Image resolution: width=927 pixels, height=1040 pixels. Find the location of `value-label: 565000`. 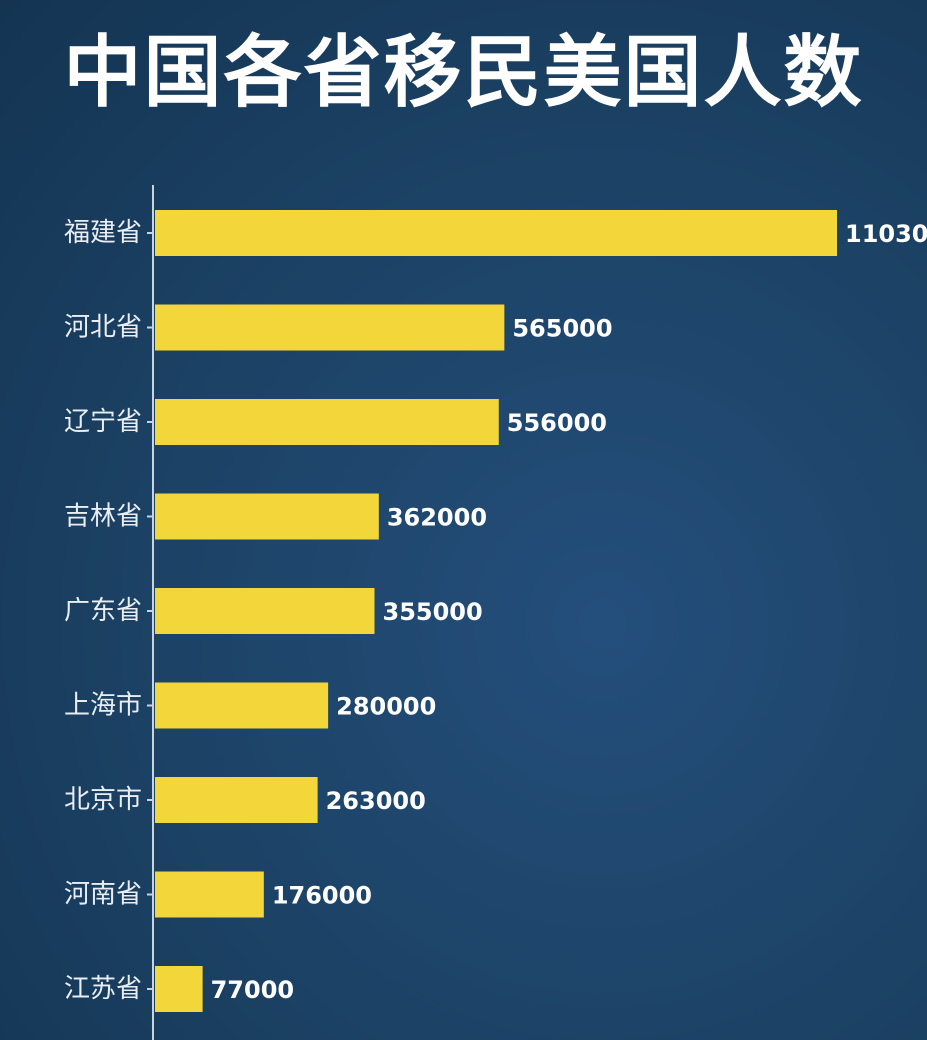

value-label: 565000 is located at coordinates (562, 329).